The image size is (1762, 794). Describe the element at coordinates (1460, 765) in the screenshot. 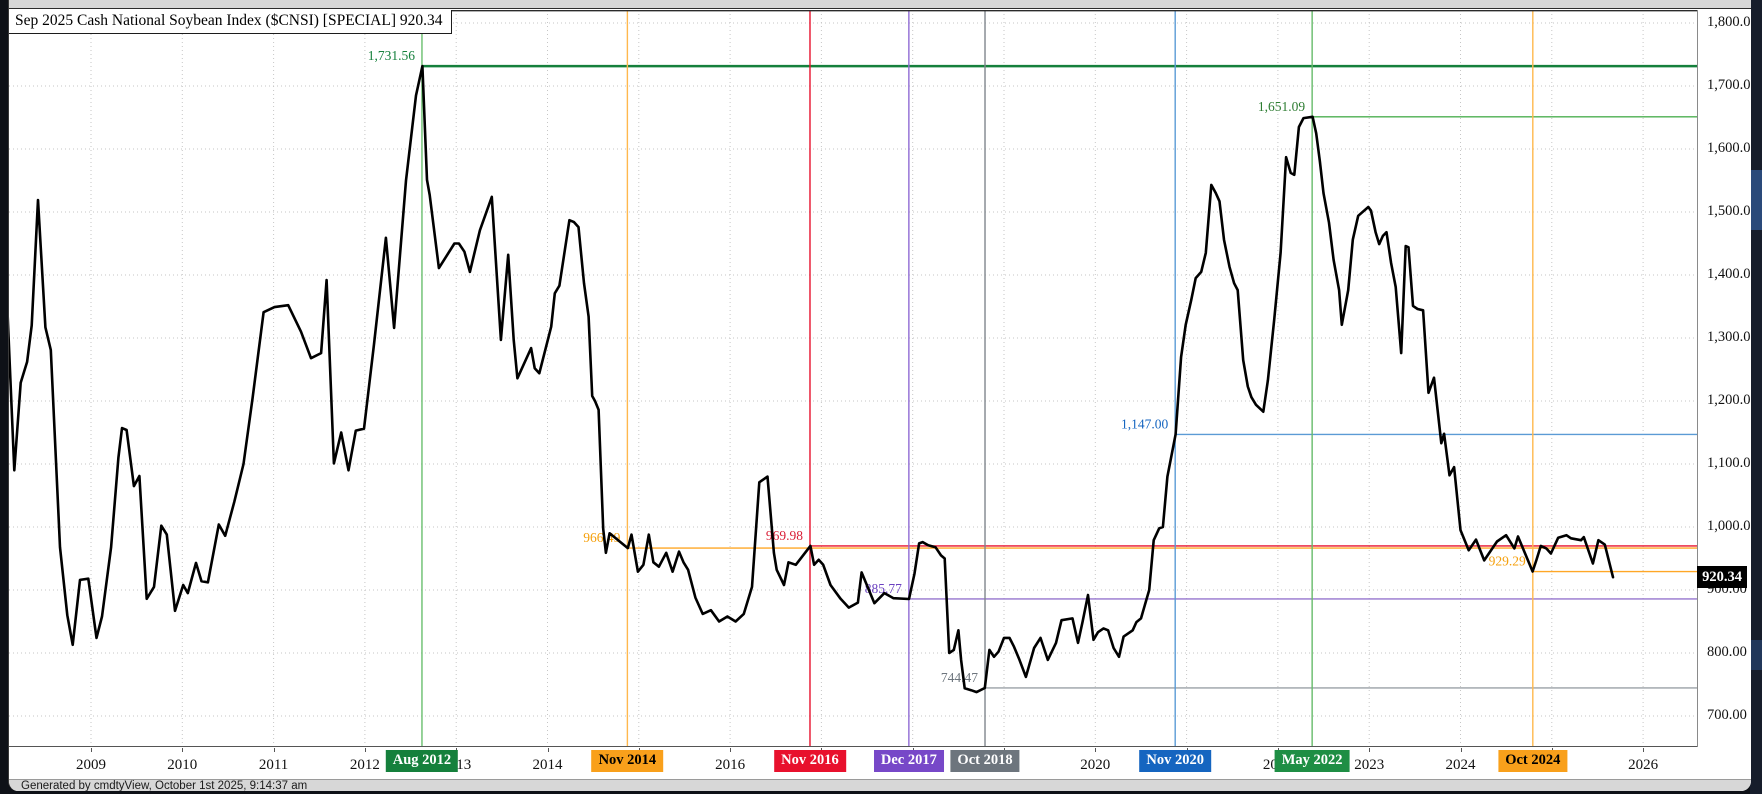

I see `x-year-label-2024: 2024` at that location.